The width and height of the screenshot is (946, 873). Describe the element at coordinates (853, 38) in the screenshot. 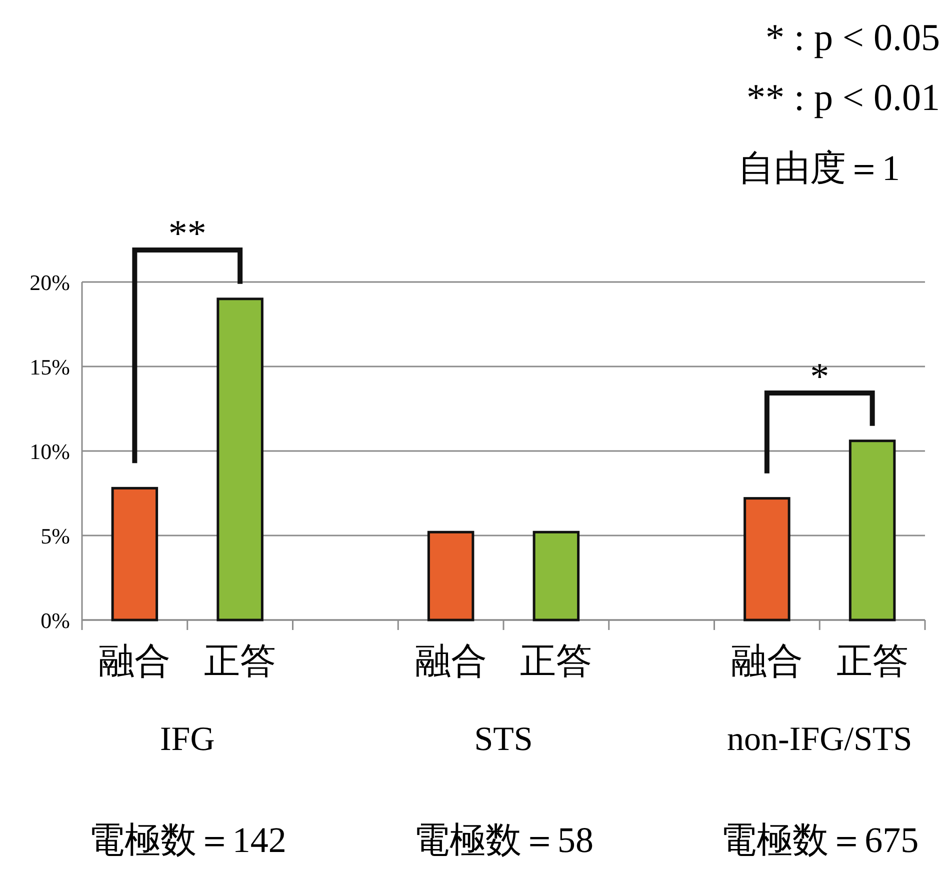

I see `text: * : p < 0.05` at that location.